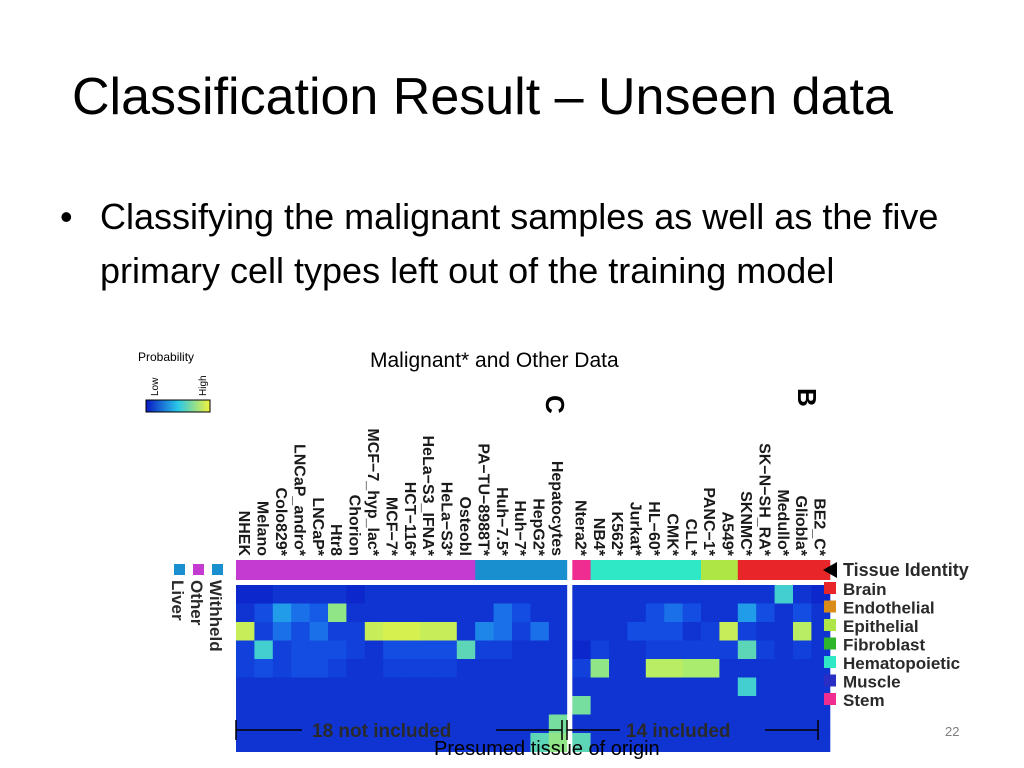 This screenshot has width=1024, height=768. I want to click on column-label: SK−N−SH_RA*, so click(763, 500).